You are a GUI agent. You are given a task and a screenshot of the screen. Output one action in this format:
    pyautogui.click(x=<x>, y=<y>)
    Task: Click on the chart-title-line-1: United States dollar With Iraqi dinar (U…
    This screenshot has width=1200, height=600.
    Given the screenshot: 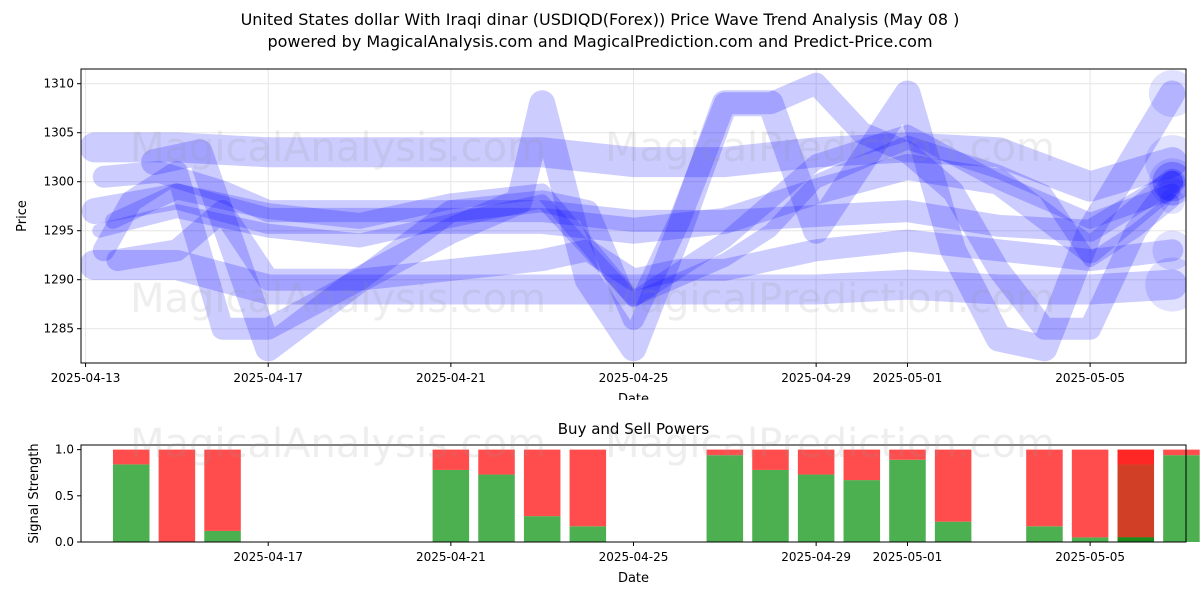 What is the action you would take?
    pyautogui.click(x=600, y=19)
    